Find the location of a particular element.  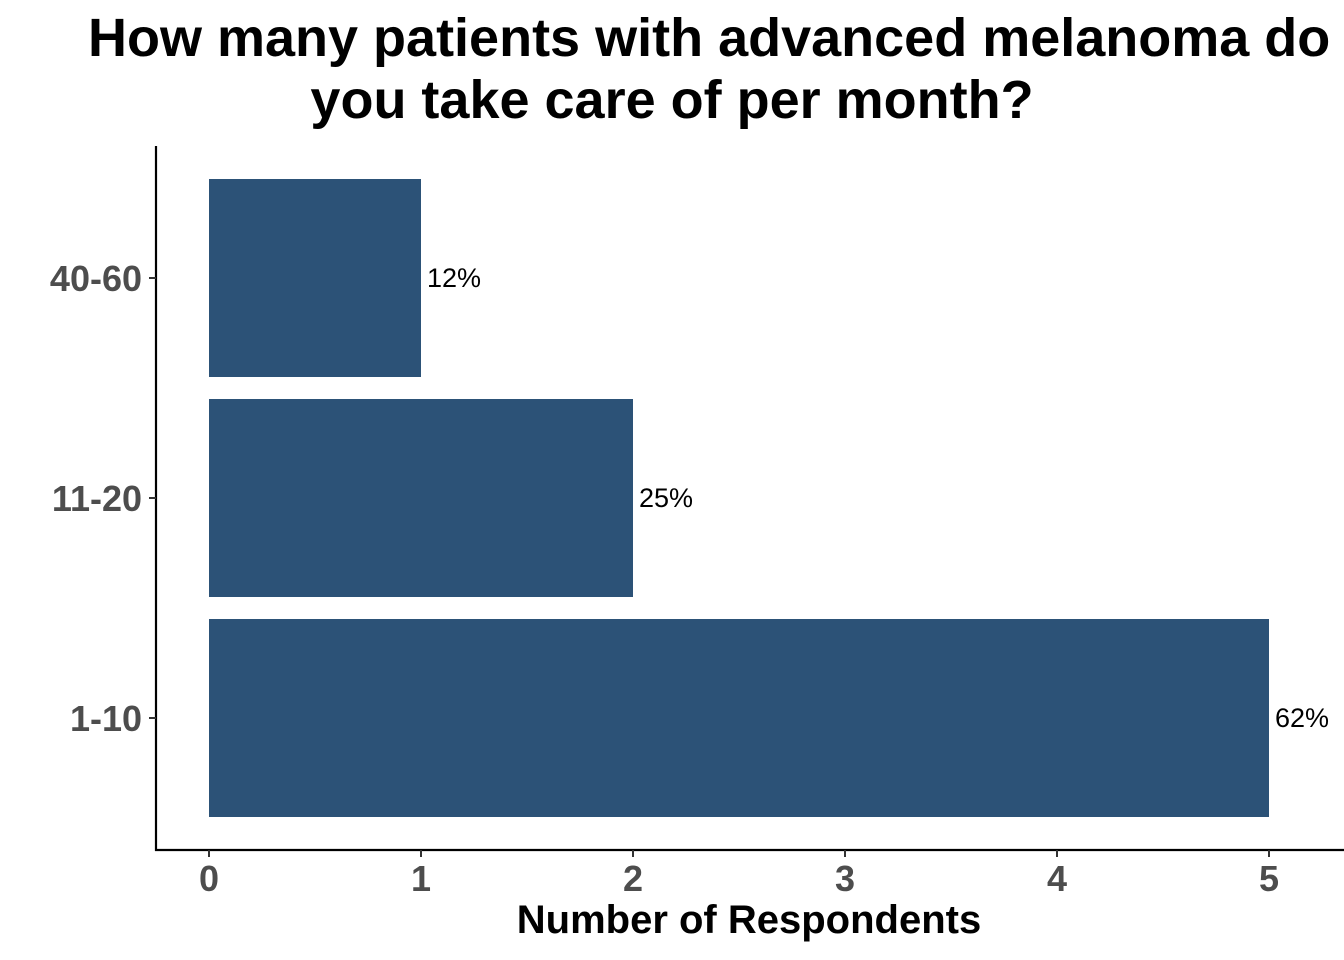

chart-title-line-2: you take care of per month? is located at coordinates (672, 100).